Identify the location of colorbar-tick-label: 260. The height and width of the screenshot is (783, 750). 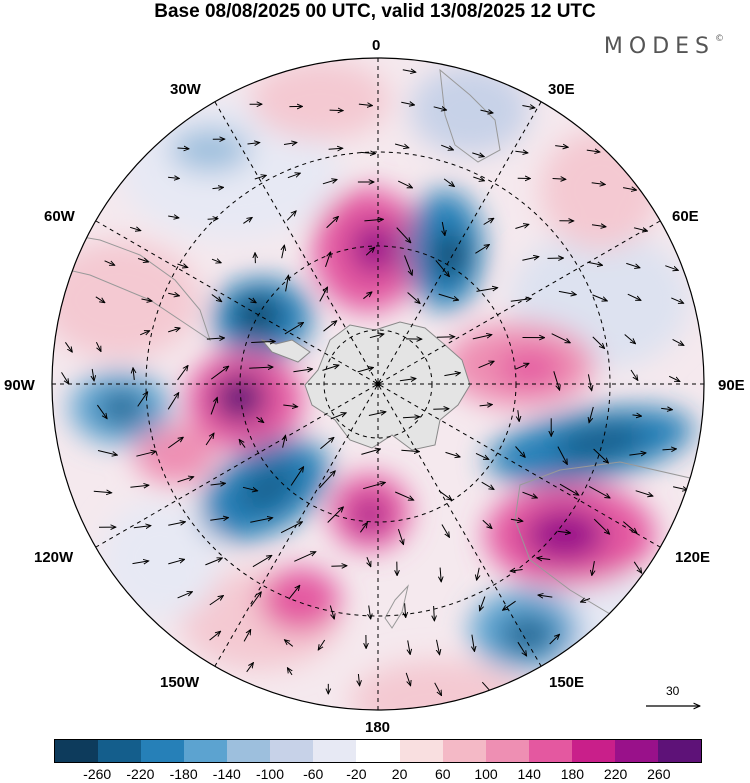
(659, 774).